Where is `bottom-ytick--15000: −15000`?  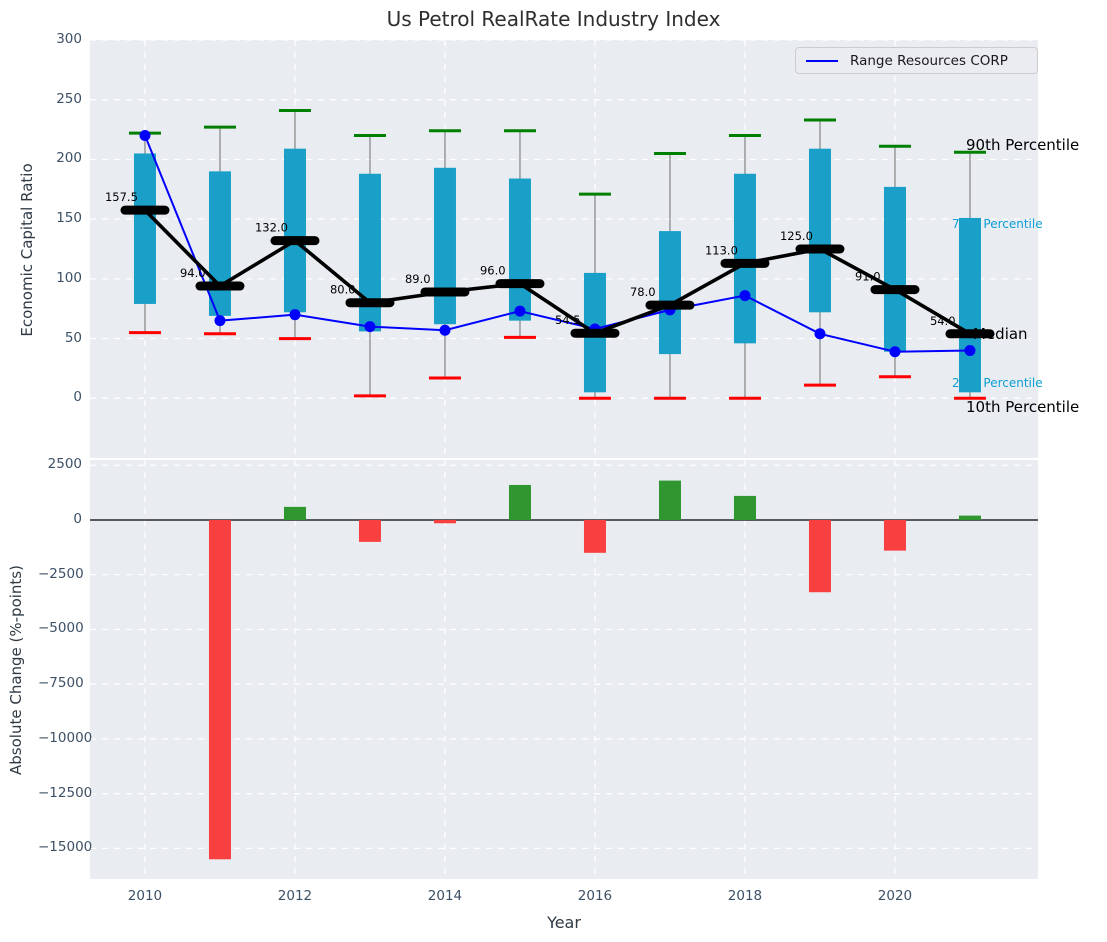
bottom-ytick--15000: −15000 is located at coordinates (65, 847).